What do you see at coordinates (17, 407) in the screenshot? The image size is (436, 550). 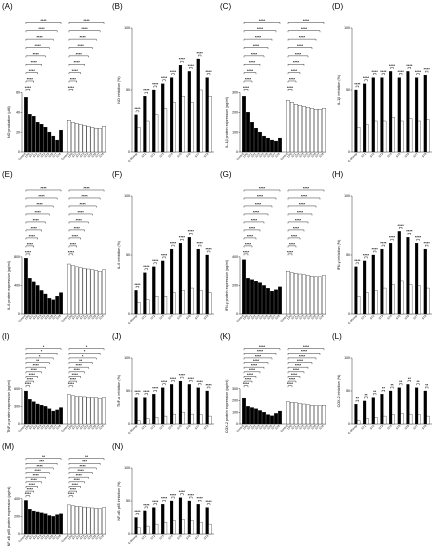 I see `y-tick-label: 300` at bounding box center [17, 407].